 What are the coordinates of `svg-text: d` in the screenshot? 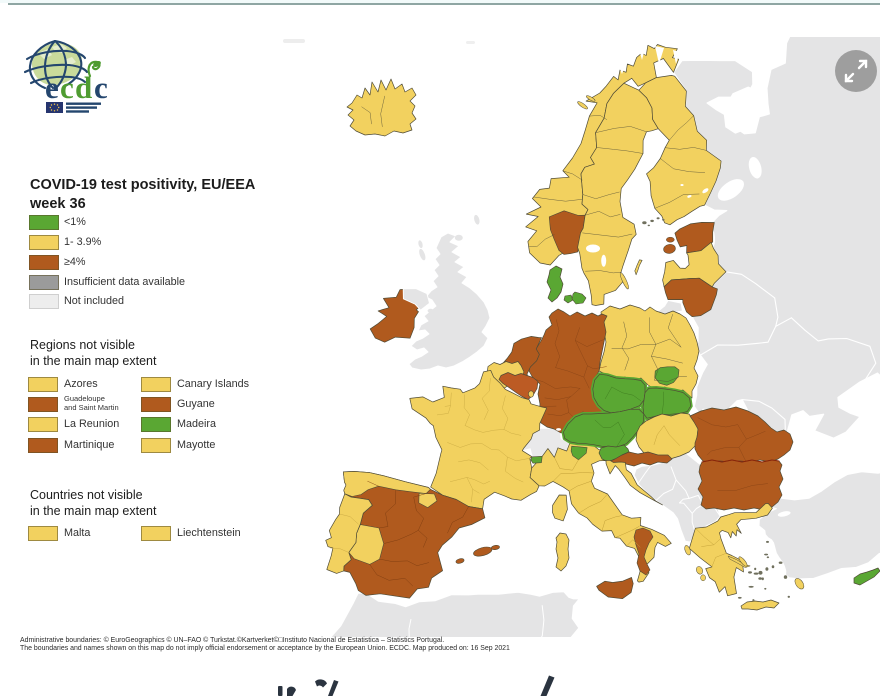 It's located at (83, 87).